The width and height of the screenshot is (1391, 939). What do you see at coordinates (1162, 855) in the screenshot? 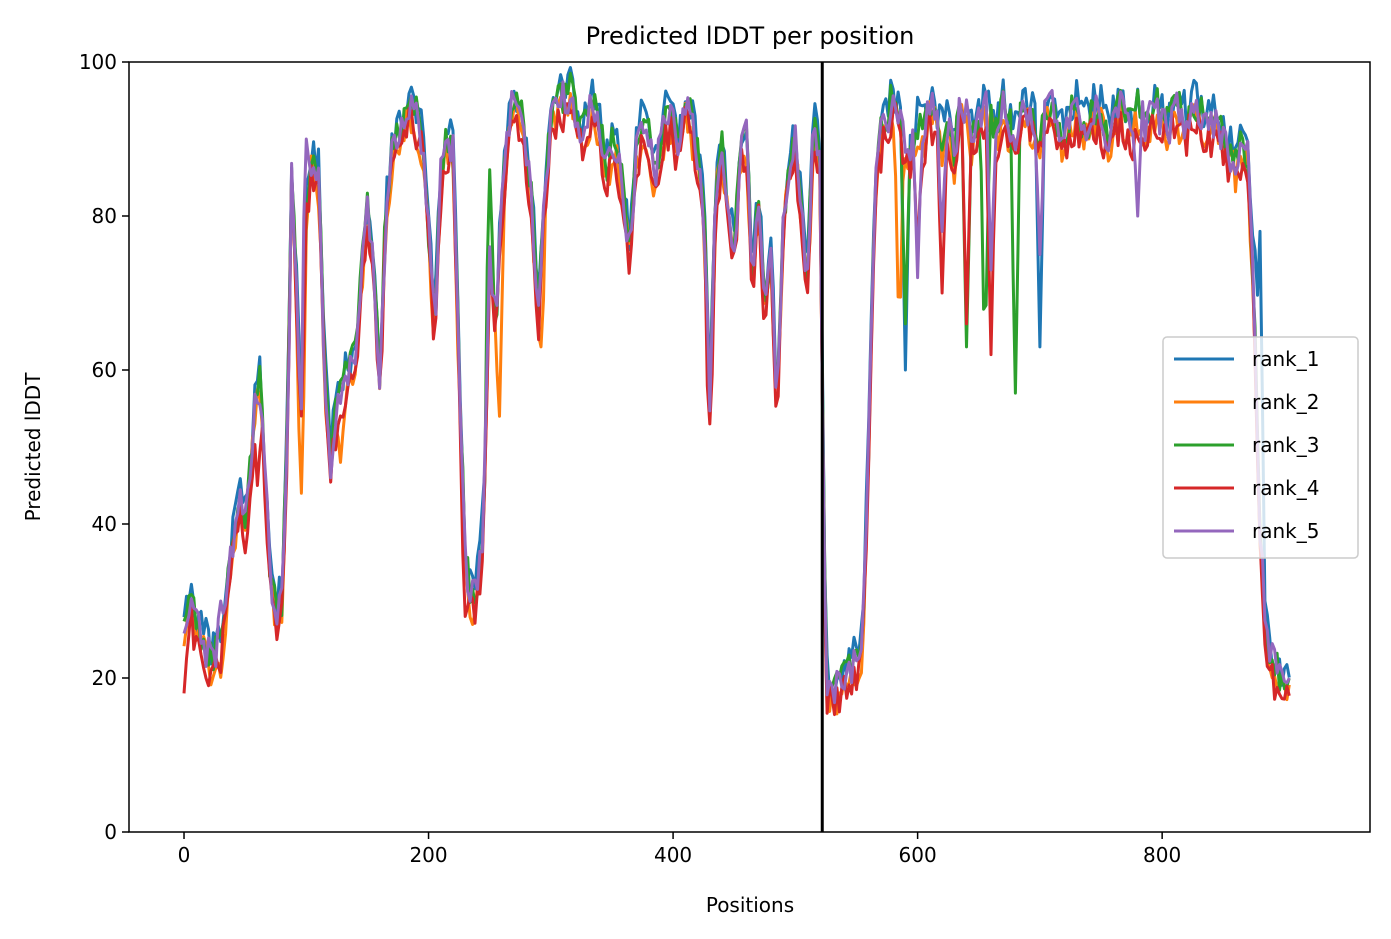
I see `x-tick-label: 800` at bounding box center [1162, 855].